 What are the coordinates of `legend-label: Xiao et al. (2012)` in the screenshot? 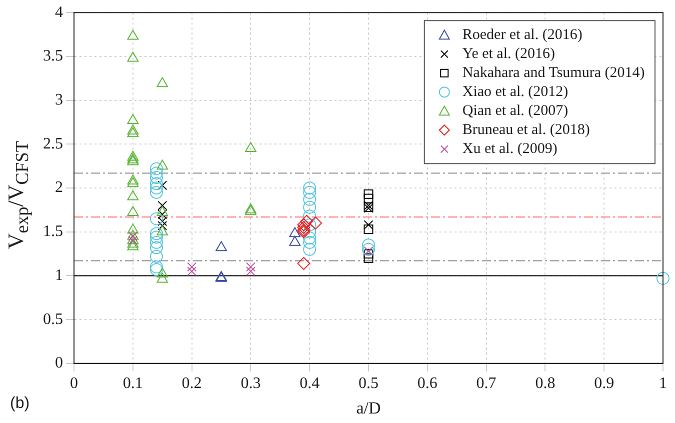 It's located at (515, 92).